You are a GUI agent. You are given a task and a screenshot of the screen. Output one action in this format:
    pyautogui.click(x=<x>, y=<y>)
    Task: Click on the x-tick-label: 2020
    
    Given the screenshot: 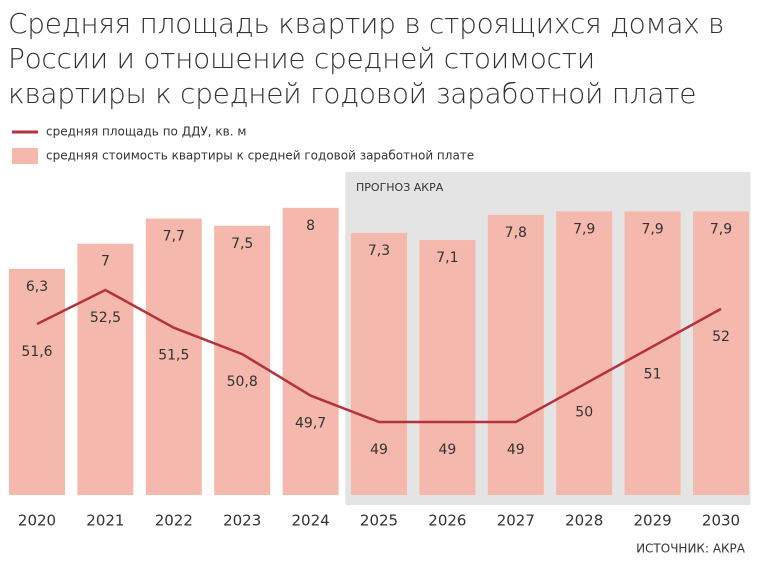 What is the action you would take?
    pyautogui.click(x=37, y=521)
    